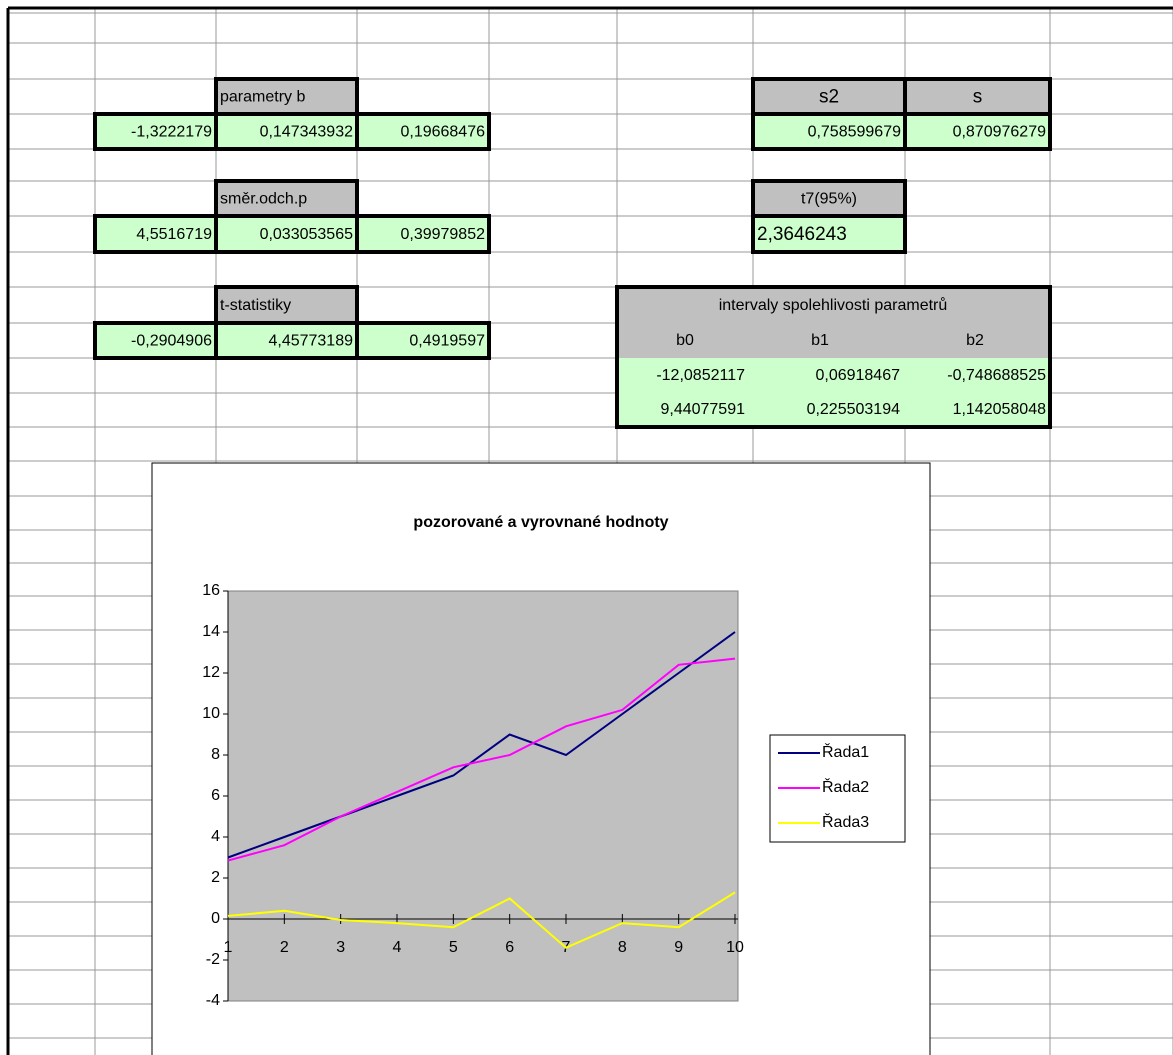 Image resolution: width=1173 pixels, height=1055 pixels. What do you see at coordinates (700, 375) in the screenshot?
I see `interval-value: -12,0852117` at bounding box center [700, 375].